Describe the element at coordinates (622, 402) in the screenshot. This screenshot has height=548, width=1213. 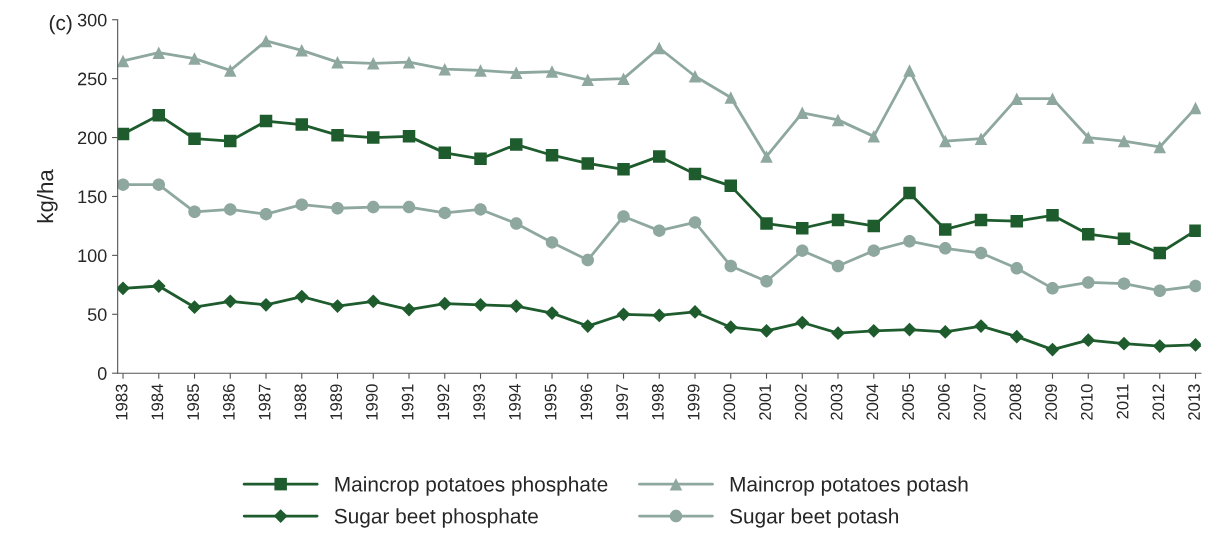
I see `x-tick-label: 1997` at that location.